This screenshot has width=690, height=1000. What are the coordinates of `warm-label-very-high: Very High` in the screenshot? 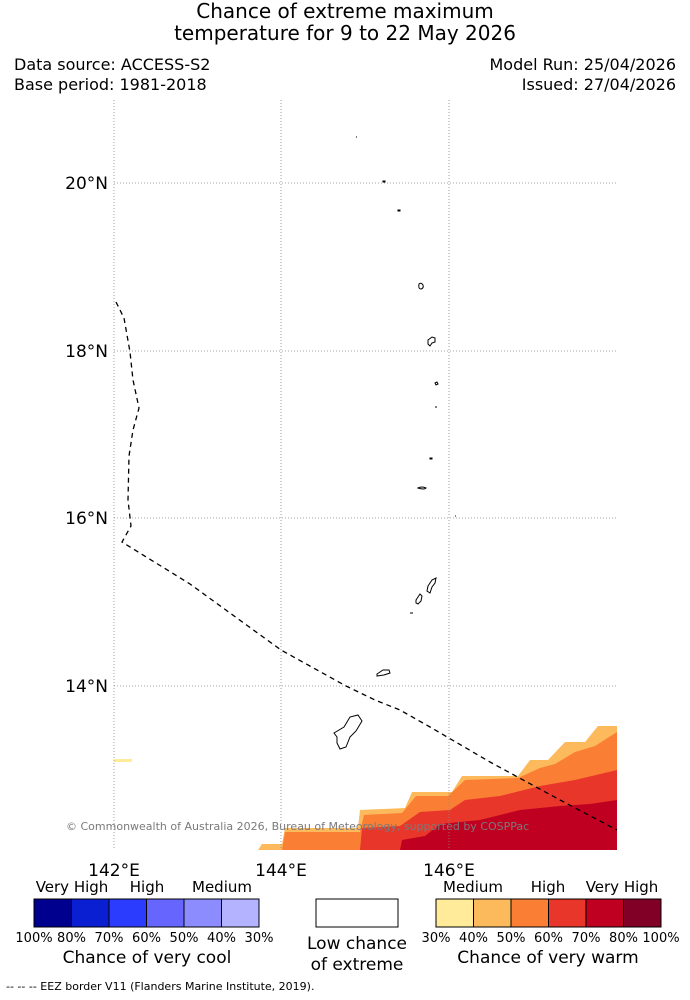 It's located at (622, 887).